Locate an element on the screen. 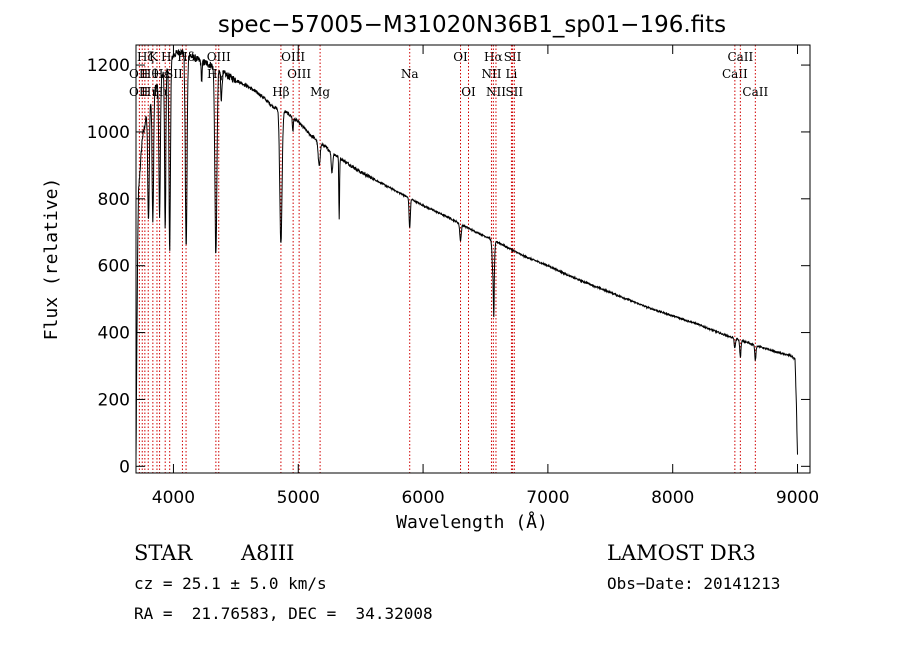 This screenshot has height=649, width=900. x-tick-label: 6000 is located at coordinates (422, 498).